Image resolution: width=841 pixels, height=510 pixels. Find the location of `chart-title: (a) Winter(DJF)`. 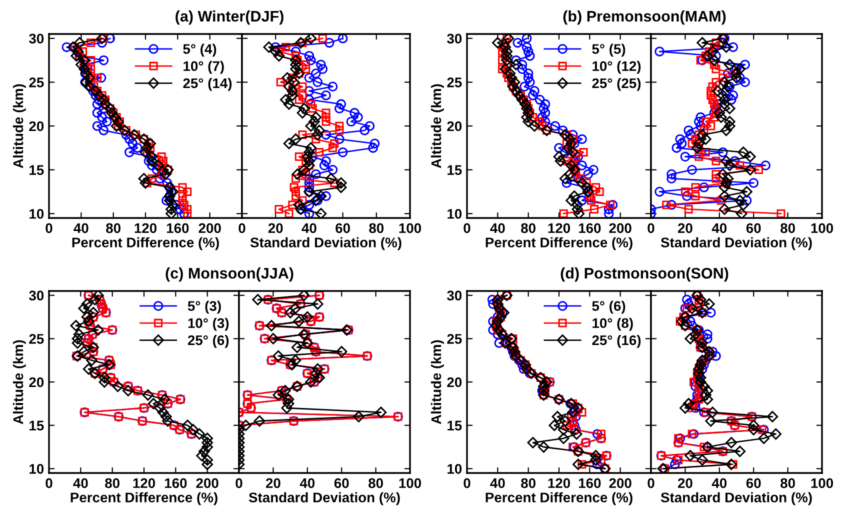

chart-title: (a) Winter(DJF) is located at coordinates (230, 17).